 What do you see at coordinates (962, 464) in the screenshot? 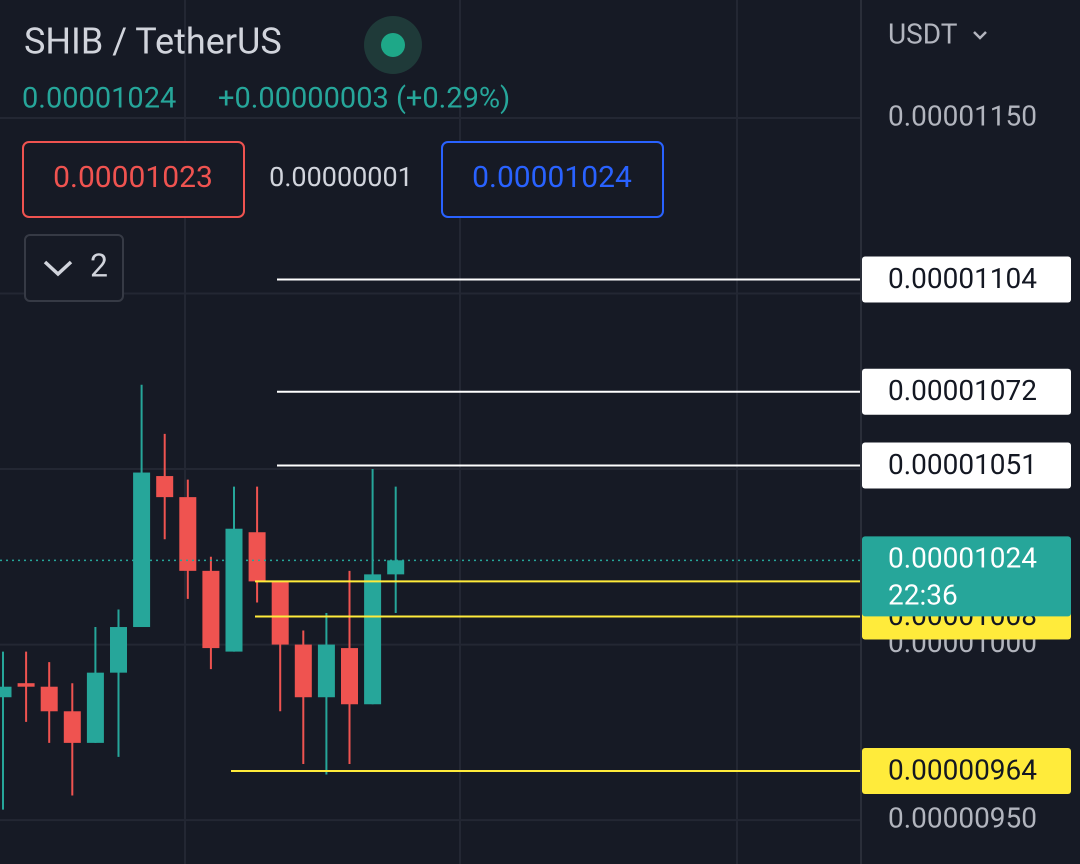
I see `level-label: 0.00001051` at bounding box center [962, 464].